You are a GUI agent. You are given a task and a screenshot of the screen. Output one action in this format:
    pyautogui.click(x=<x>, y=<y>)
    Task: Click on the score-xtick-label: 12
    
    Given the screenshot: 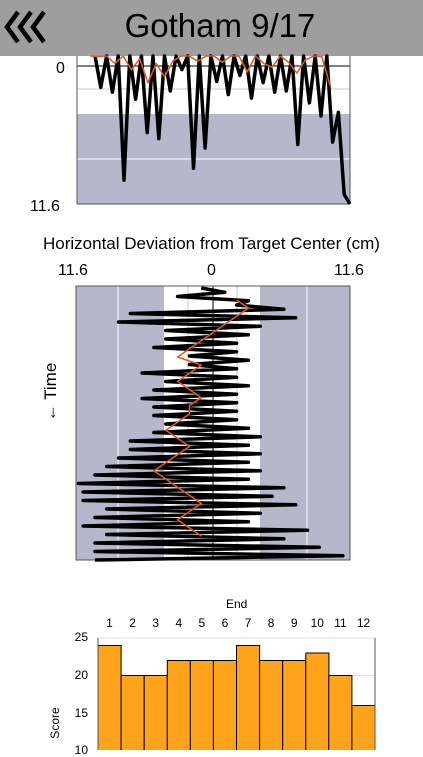 What is the action you would take?
    pyautogui.click(x=364, y=623)
    